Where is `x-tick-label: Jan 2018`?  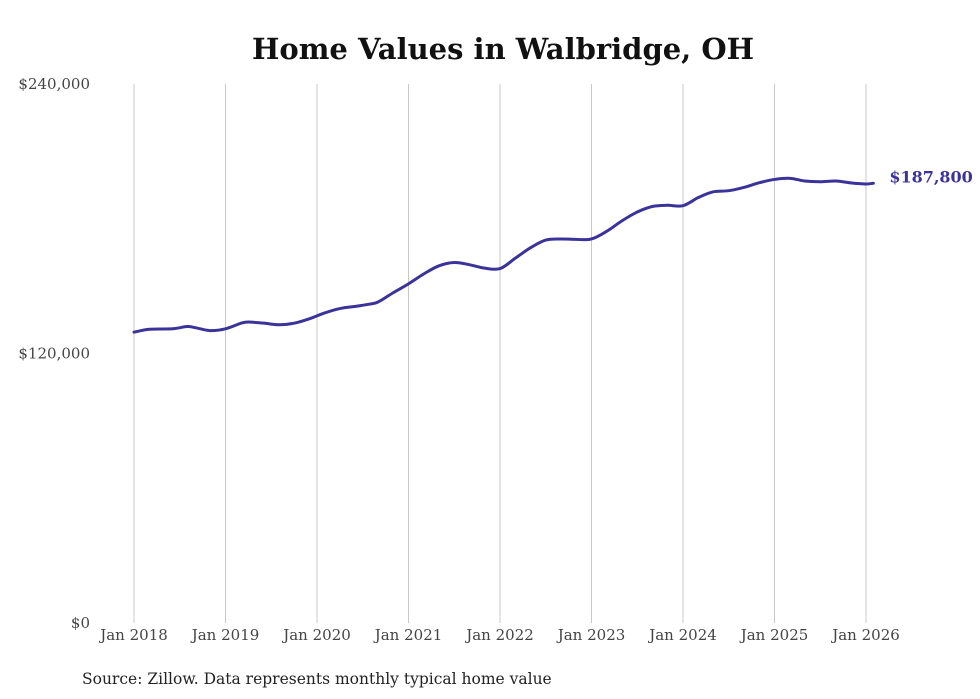 x-tick-label: Jan 2018 is located at coordinates (133, 635).